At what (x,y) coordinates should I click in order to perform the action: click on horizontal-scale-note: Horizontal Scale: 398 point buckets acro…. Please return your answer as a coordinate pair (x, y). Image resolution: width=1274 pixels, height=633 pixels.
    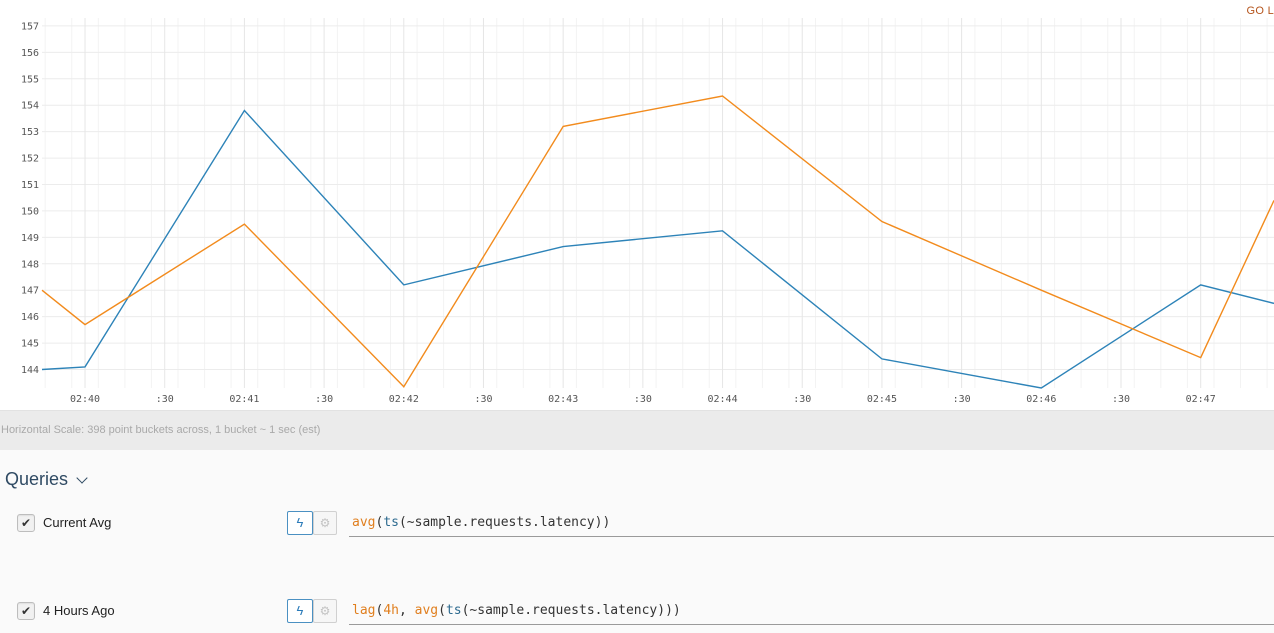
    Looking at the image, I should click on (161, 430).